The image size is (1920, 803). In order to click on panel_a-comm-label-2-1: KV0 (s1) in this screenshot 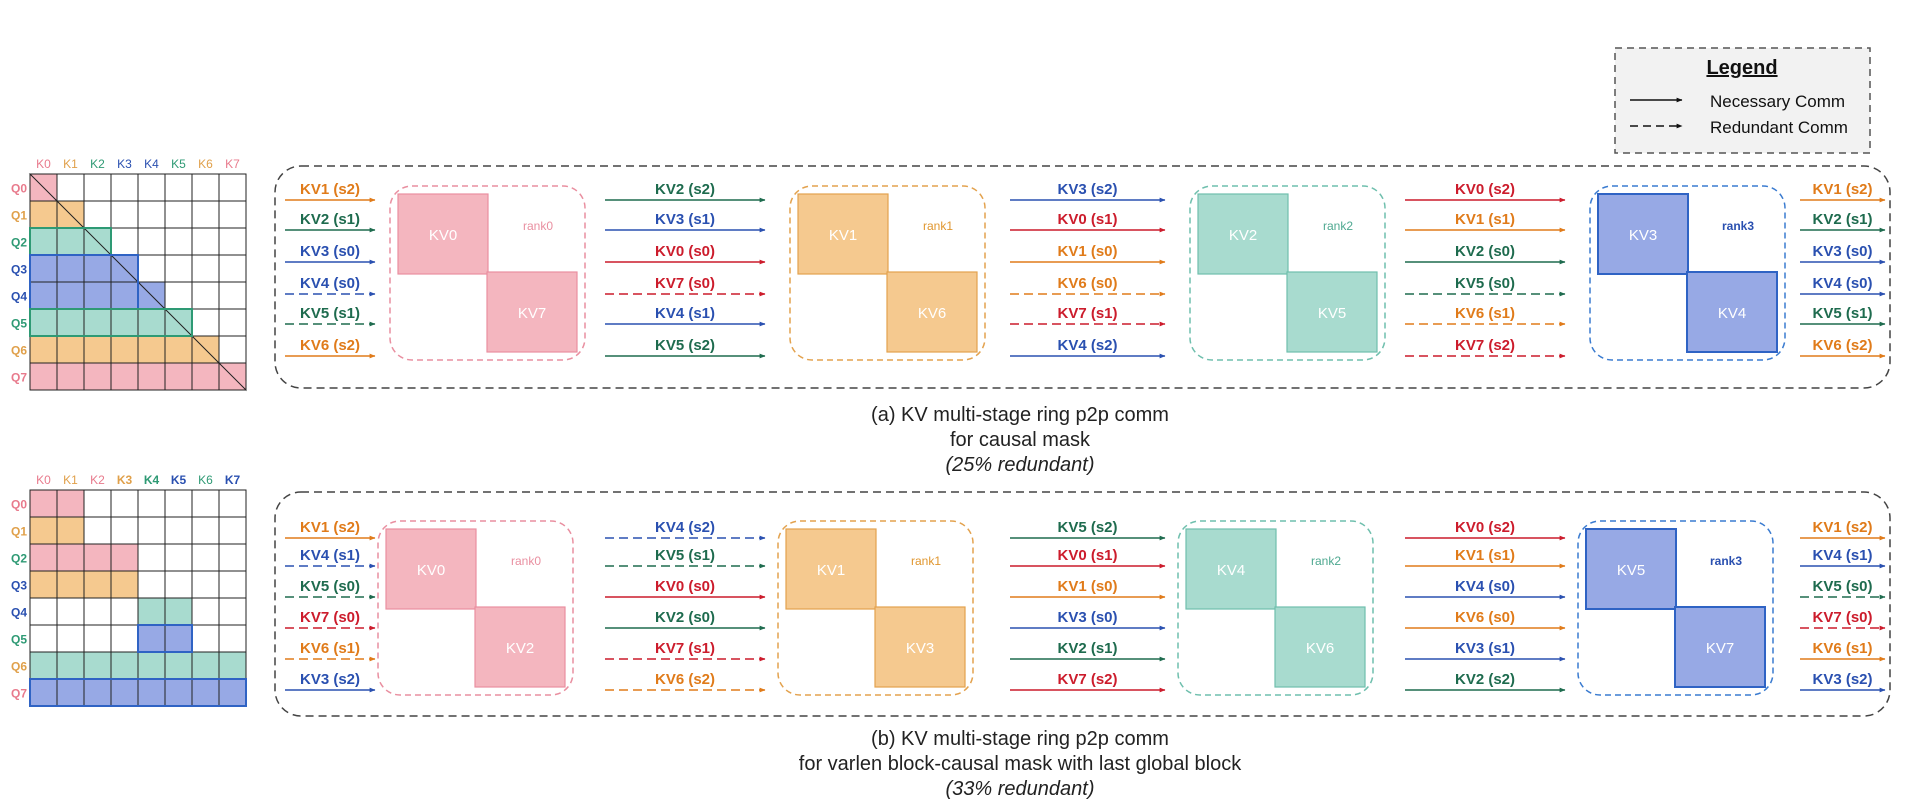, I will do `click(1087, 219)`.